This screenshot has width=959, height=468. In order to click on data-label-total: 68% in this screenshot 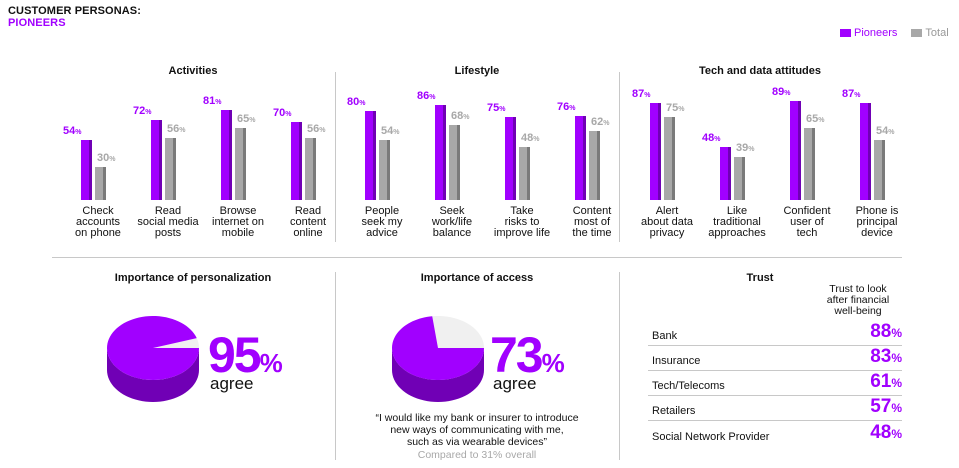, I will do `click(460, 116)`.